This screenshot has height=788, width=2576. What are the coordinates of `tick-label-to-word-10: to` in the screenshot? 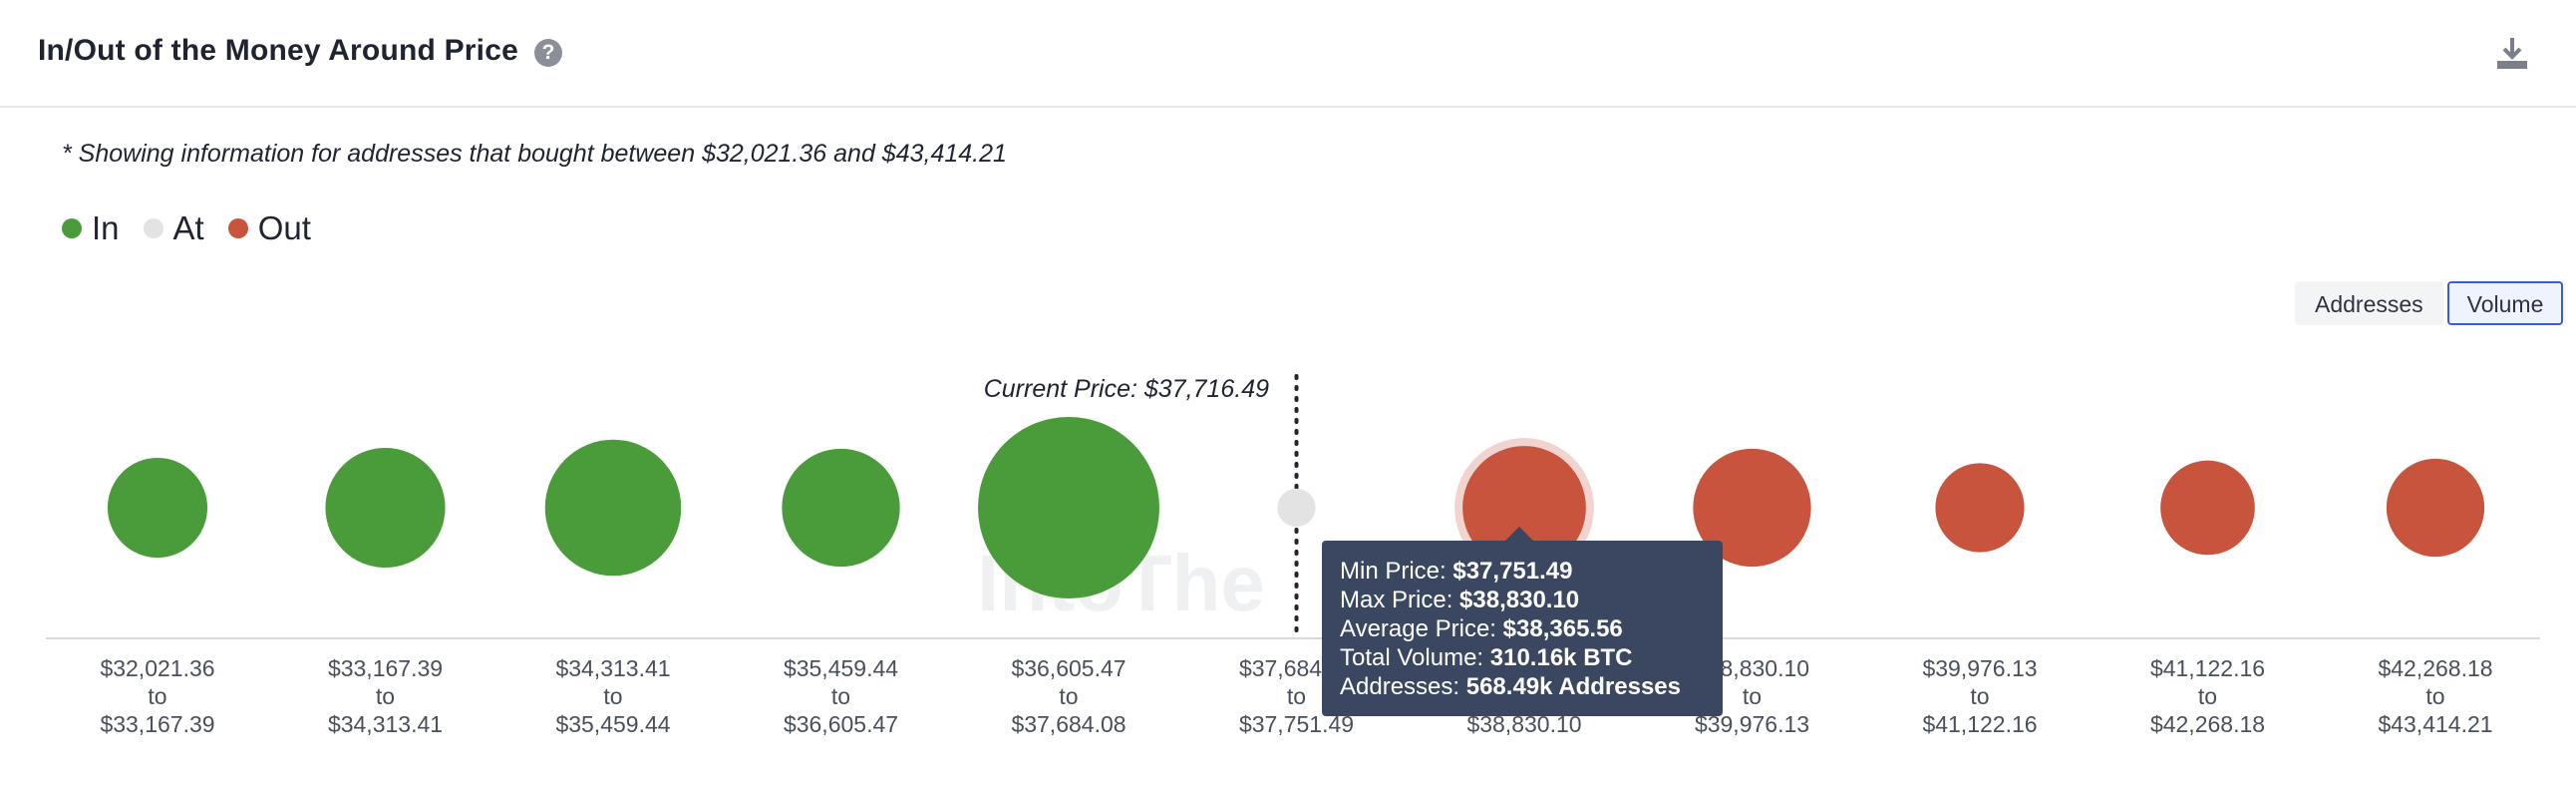 It's located at (2207, 696).